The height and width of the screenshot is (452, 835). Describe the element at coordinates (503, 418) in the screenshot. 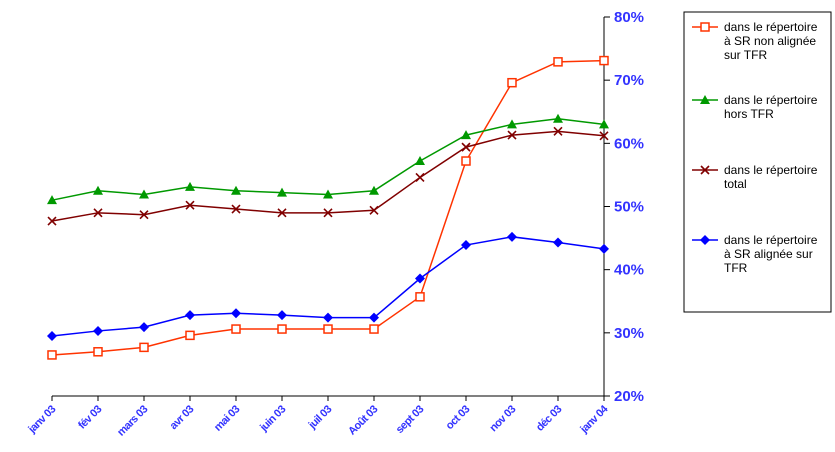

I see `x-tick-label: nov 03` at that location.